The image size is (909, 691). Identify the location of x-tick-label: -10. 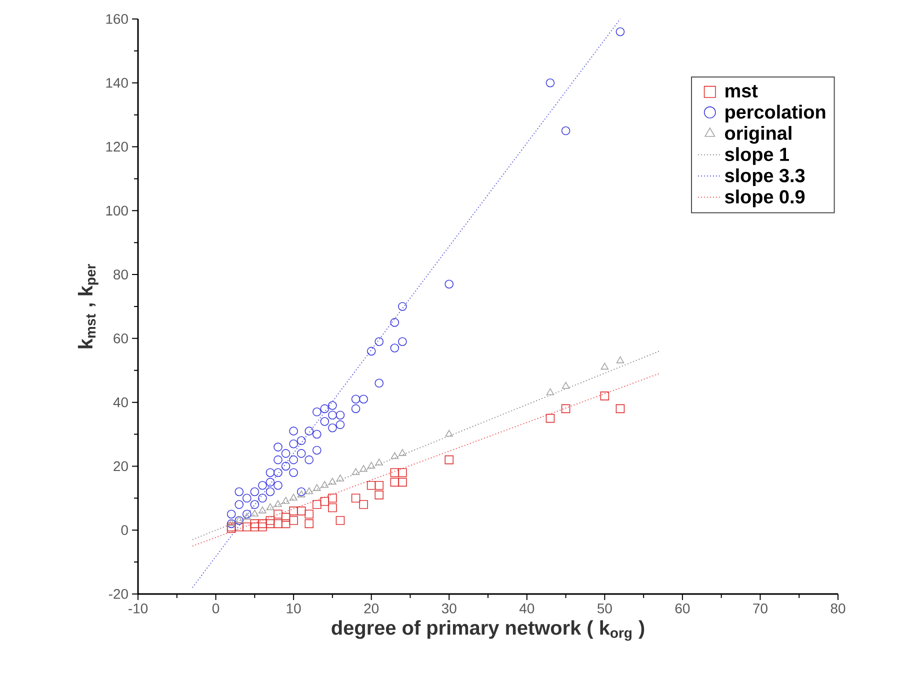
(138, 608).